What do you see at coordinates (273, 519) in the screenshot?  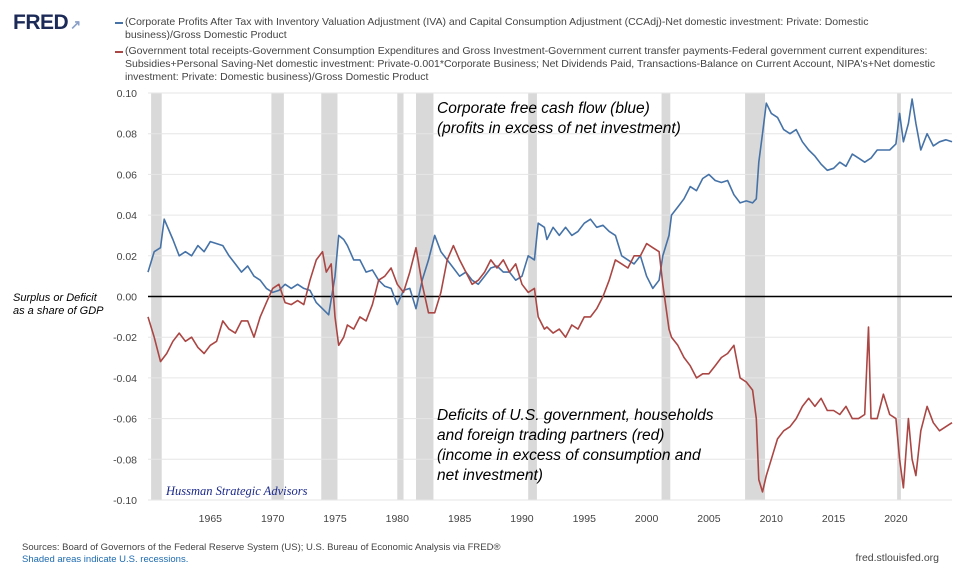 I see `x-tick-label-1: 1970` at bounding box center [273, 519].